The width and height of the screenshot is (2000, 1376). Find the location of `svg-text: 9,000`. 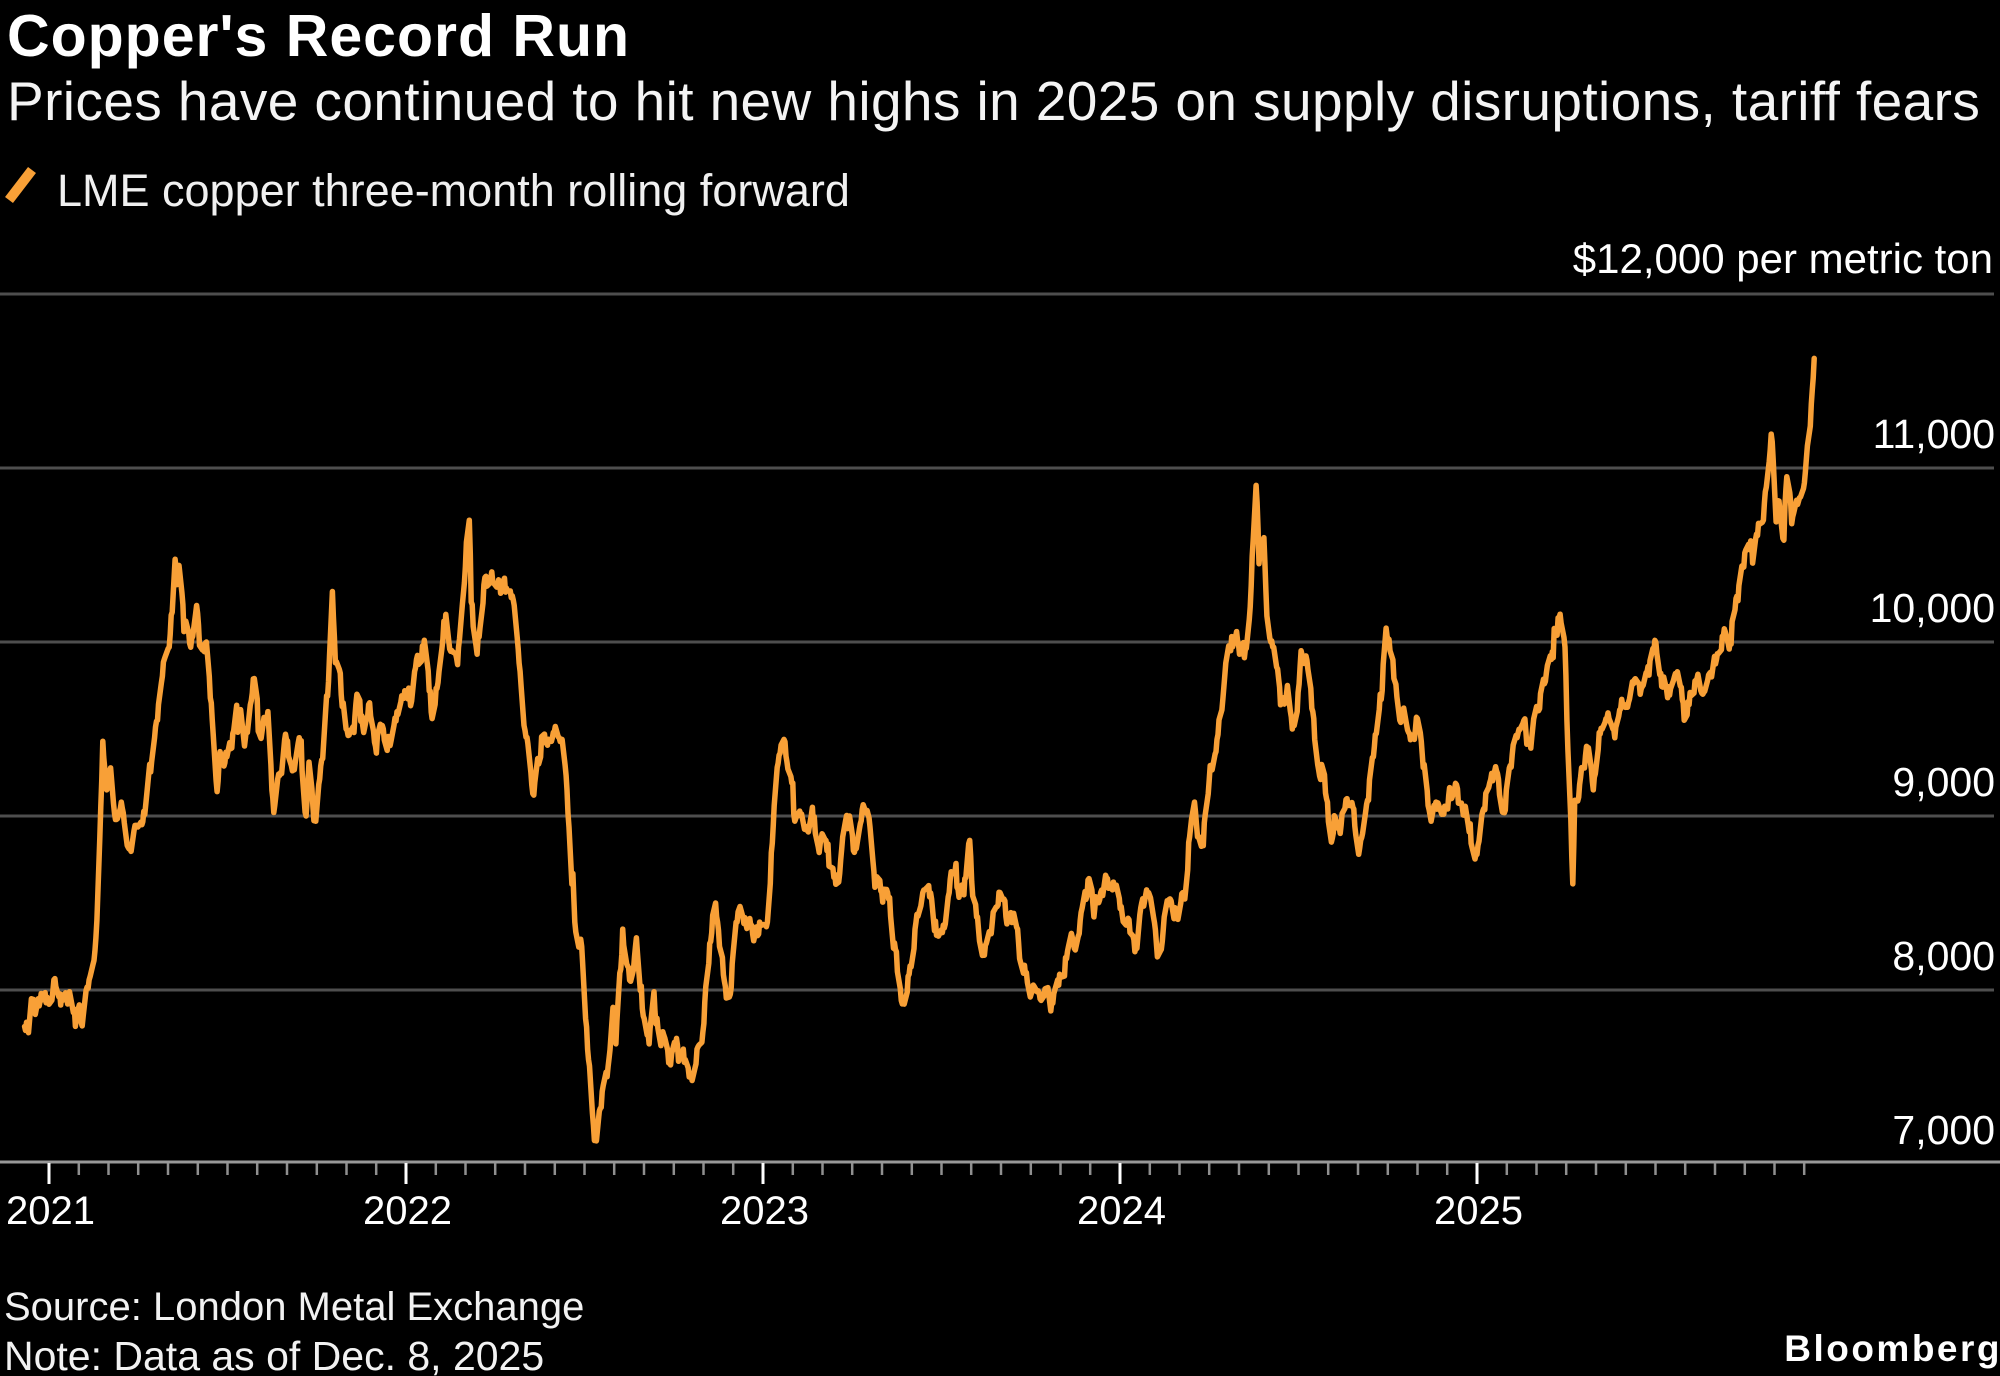

svg-text: 9,000 is located at coordinates (1943, 782).